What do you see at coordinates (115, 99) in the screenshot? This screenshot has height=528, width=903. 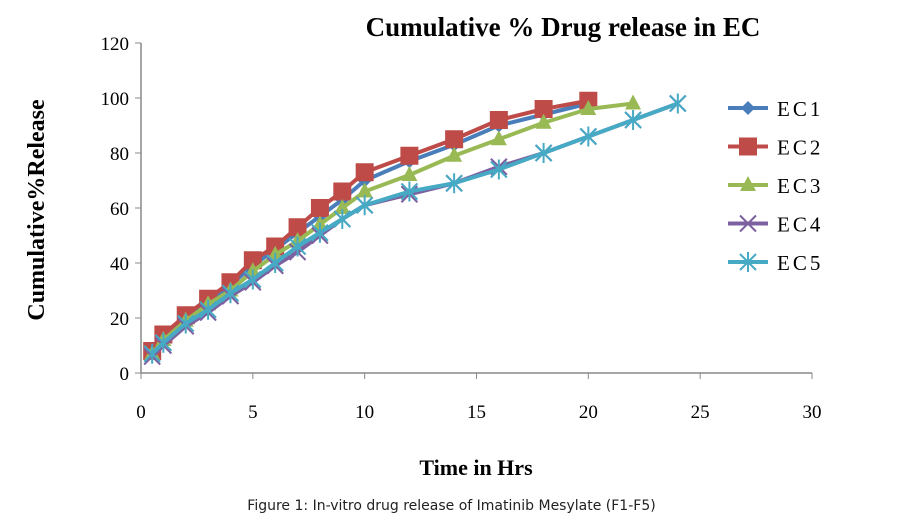 I see `y-tick-label: 100` at bounding box center [115, 99].